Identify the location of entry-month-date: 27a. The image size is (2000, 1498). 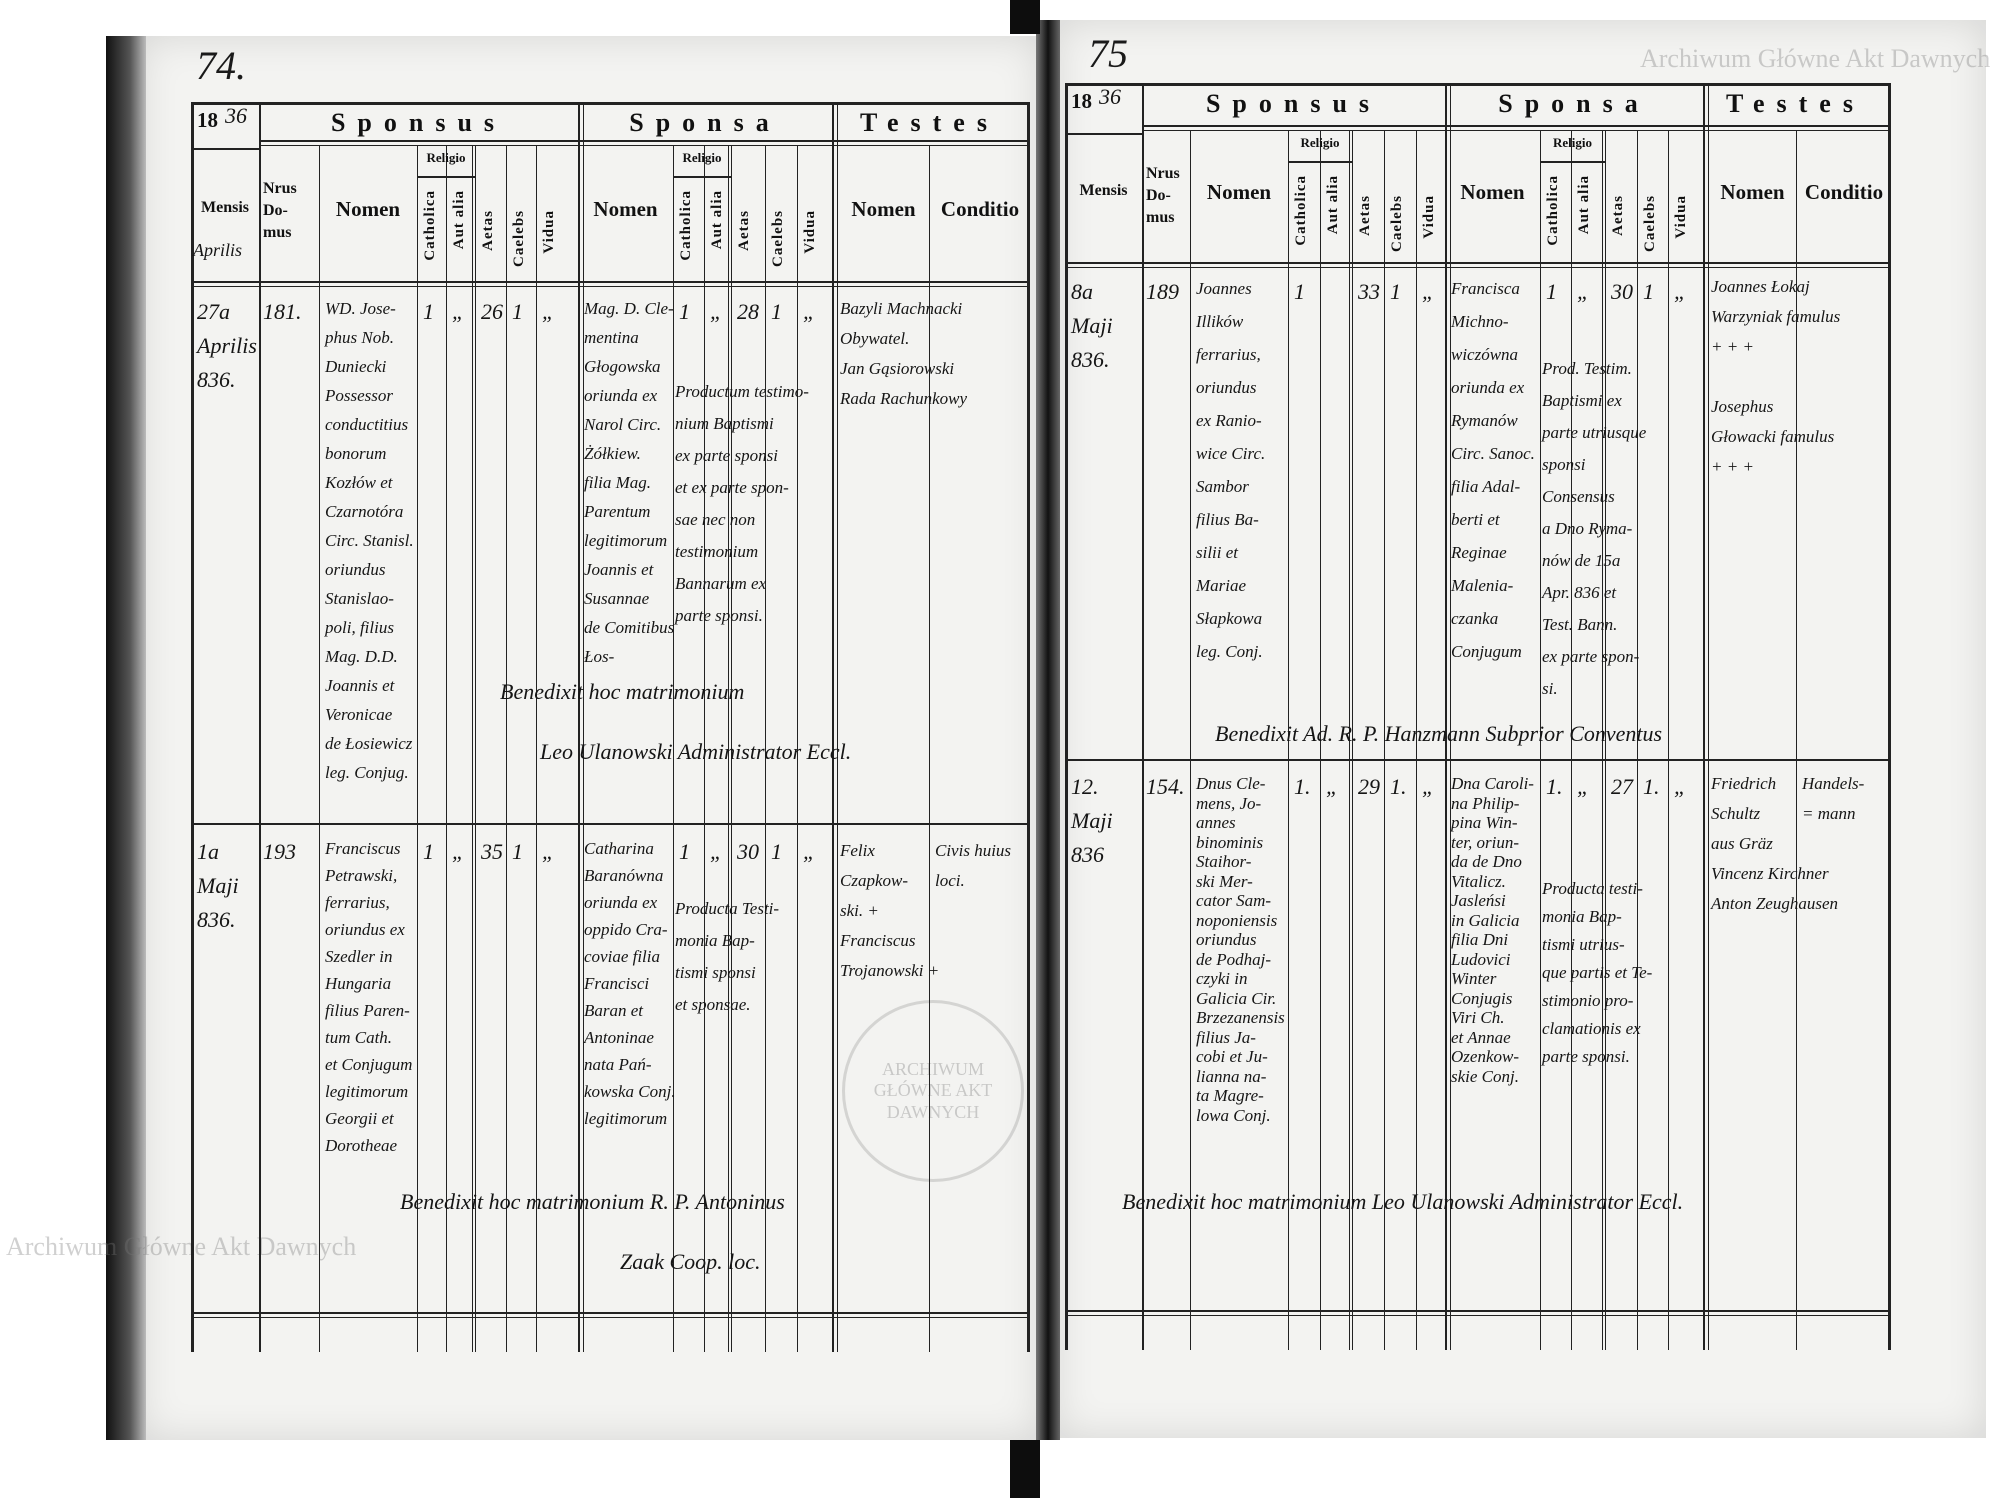
(213, 311).